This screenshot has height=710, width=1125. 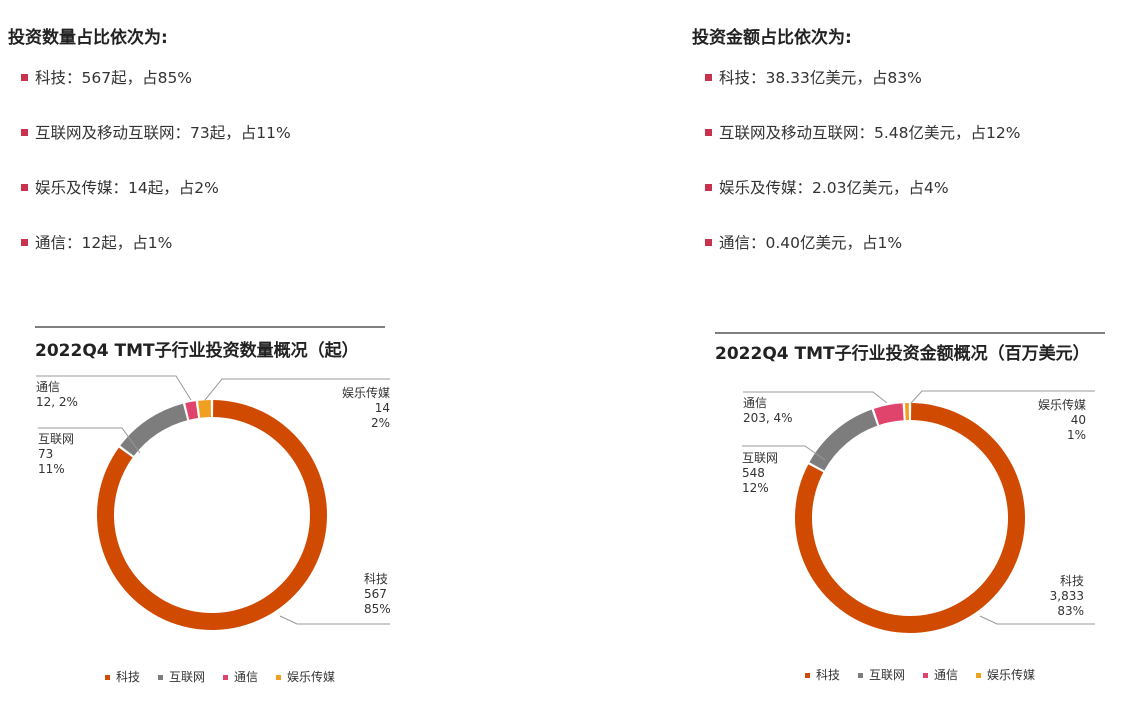 What do you see at coordinates (375, 594) in the screenshot?
I see `data-label-value: 567` at bounding box center [375, 594].